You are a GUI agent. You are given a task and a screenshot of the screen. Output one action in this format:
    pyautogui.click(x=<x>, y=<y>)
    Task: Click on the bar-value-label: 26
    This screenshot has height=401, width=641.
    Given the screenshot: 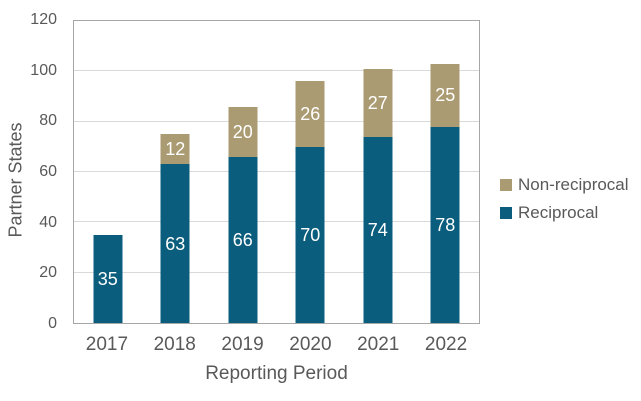 What is the action you would take?
    pyautogui.click(x=310, y=114)
    